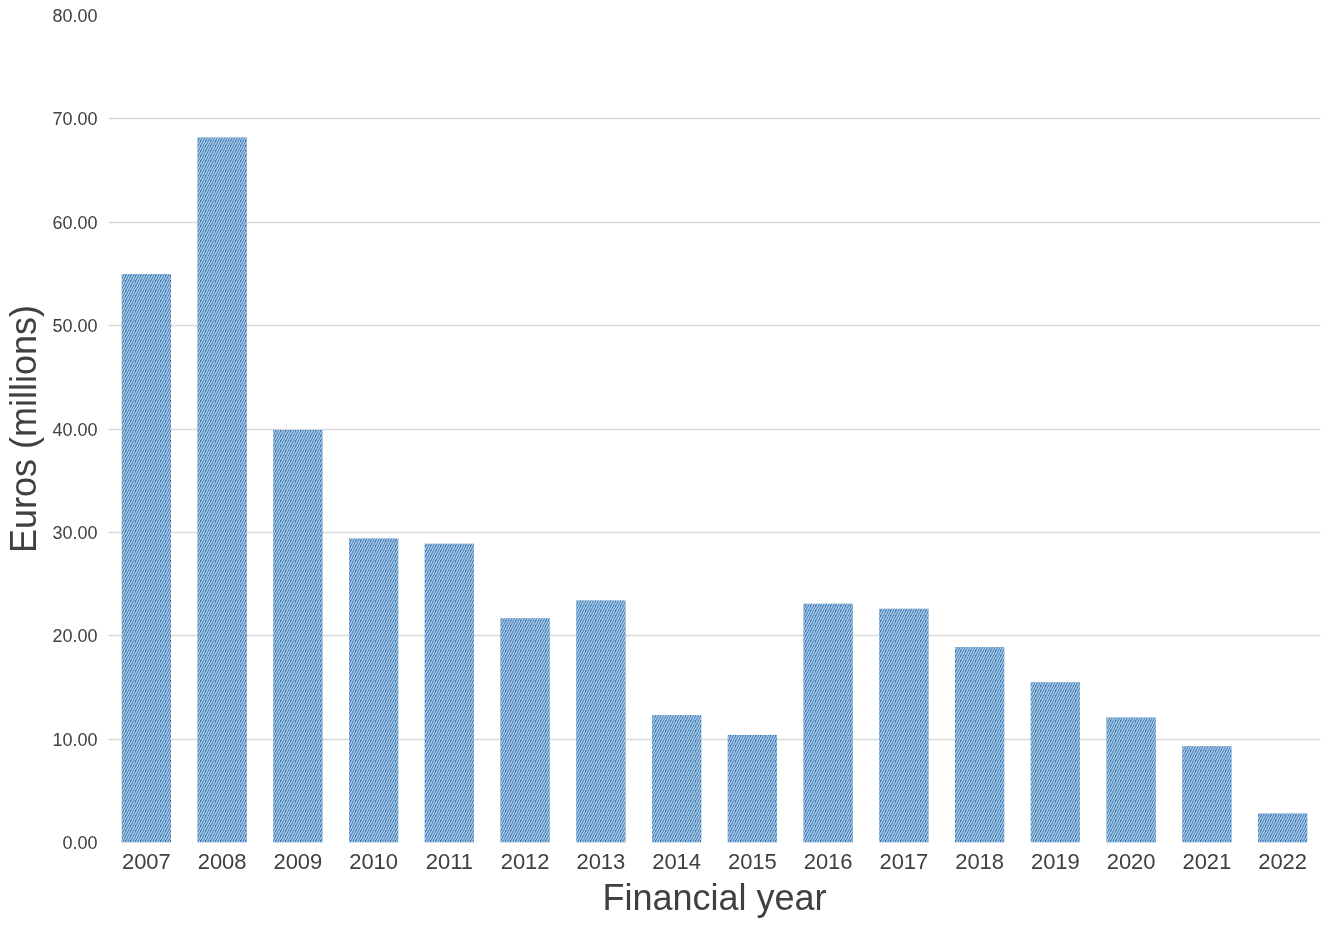  I want to click on x-tick-label: 2011, so click(449, 861).